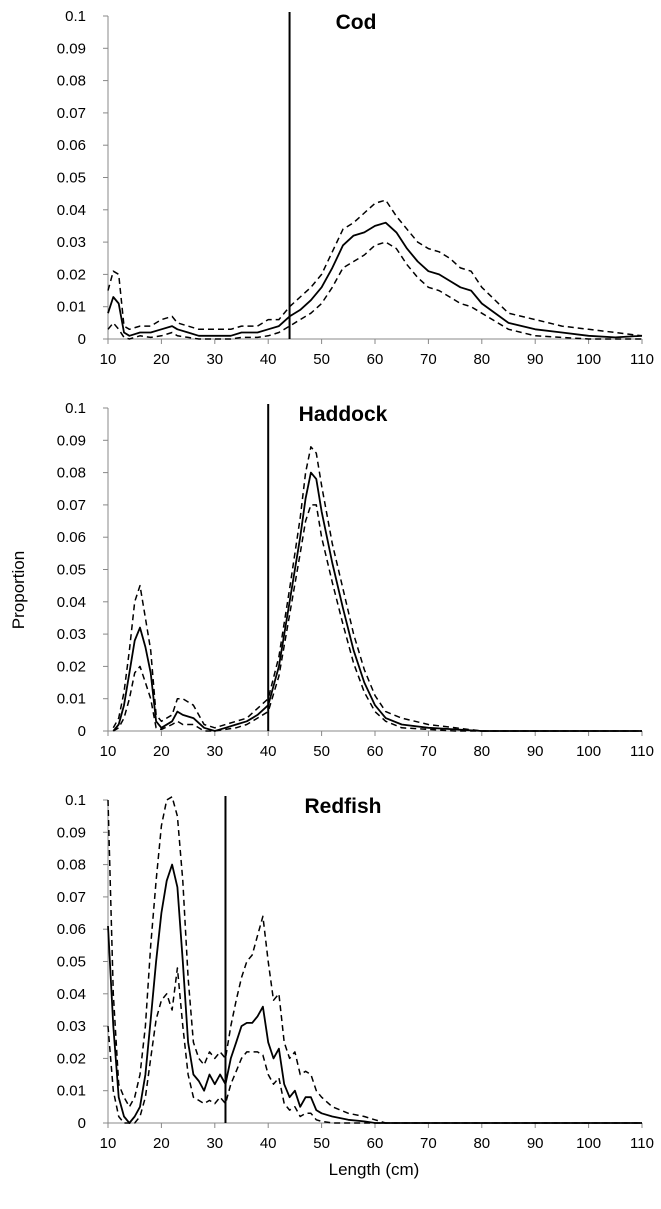 The image size is (661, 1209). I want to click on panel-title: Redfish, so click(342, 806).